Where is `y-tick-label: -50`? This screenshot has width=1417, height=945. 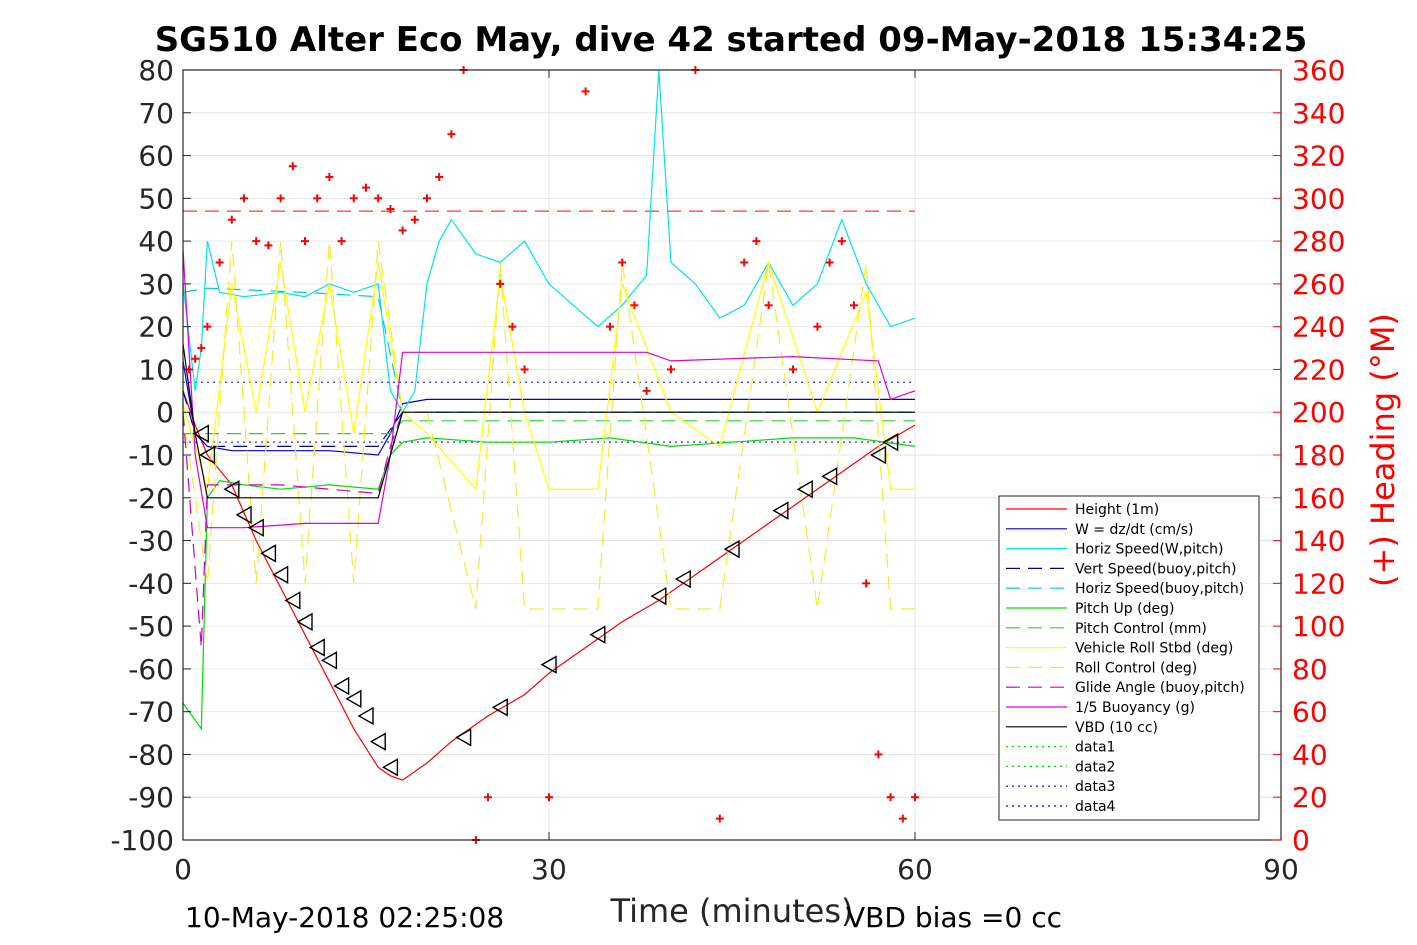 y-tick-label: -50 is located at coordinates (151, 626).